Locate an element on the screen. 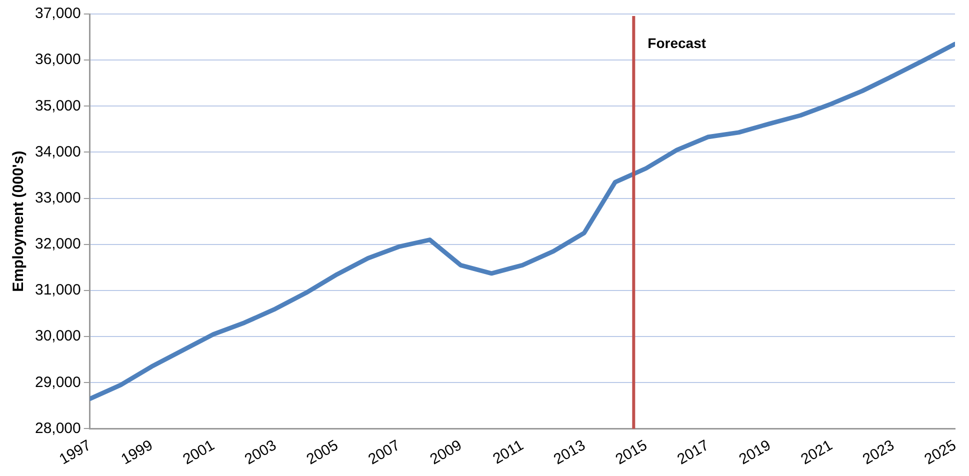  y-tick-label: 34,000 is located at coordinates (57, 151).